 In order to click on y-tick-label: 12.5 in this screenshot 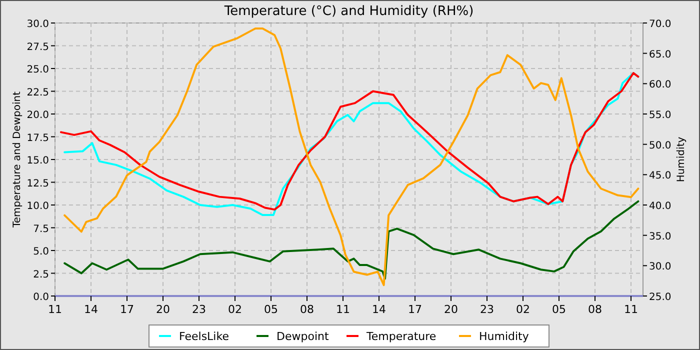, I will do `click(37, 184)`.